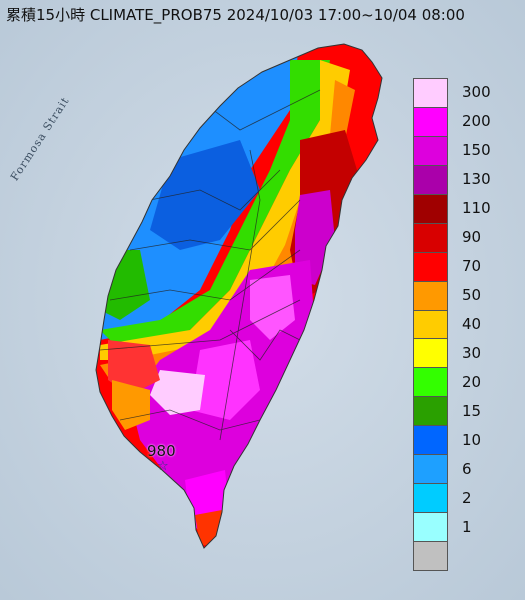 The image size is (525, 600). What do you see at coordinates (472, 410) in the screenshot?
I see `legend-label: 15` at bounding box center [472, 410].